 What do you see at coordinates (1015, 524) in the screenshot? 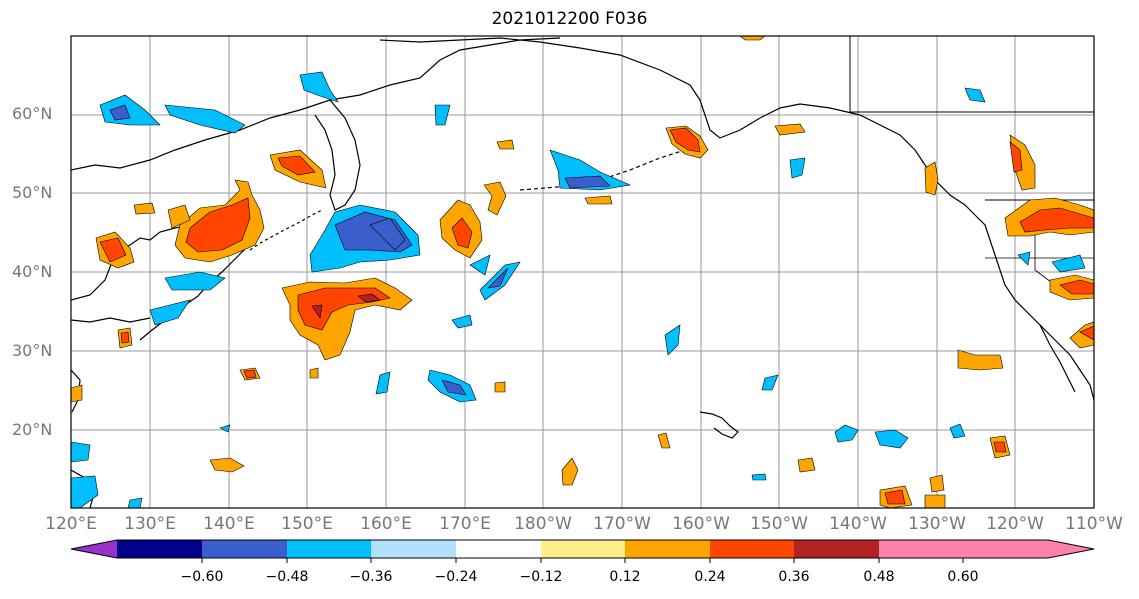
I see `lon-label-120w: 120°W` at bounding box center [1015, 524].